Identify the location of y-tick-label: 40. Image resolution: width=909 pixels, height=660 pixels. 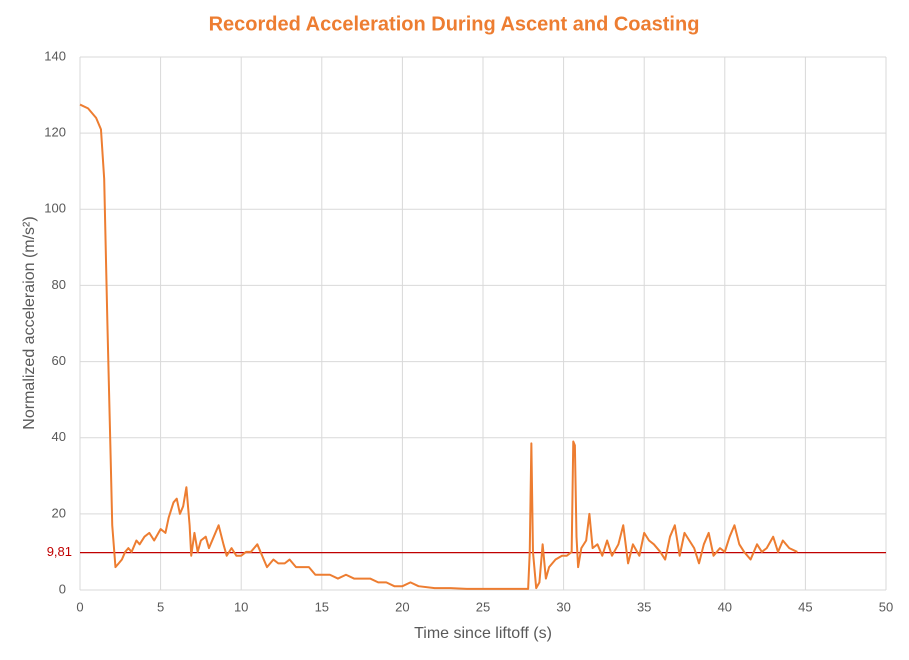
(59, 436).